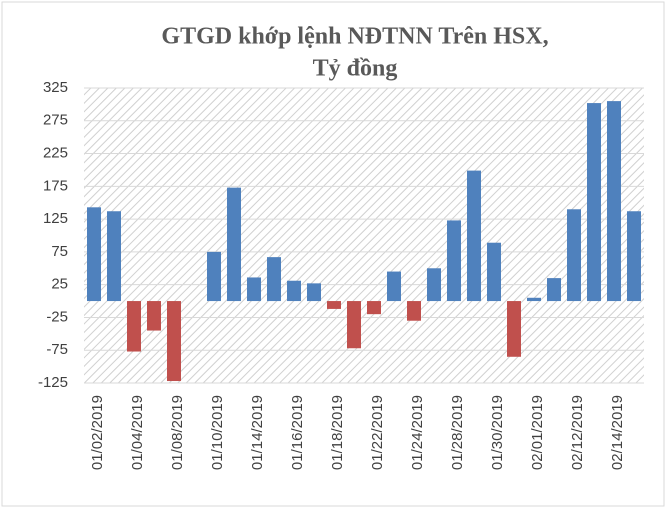  I want to click on x-tick-label: 01/14/2019, so click(257, 432).